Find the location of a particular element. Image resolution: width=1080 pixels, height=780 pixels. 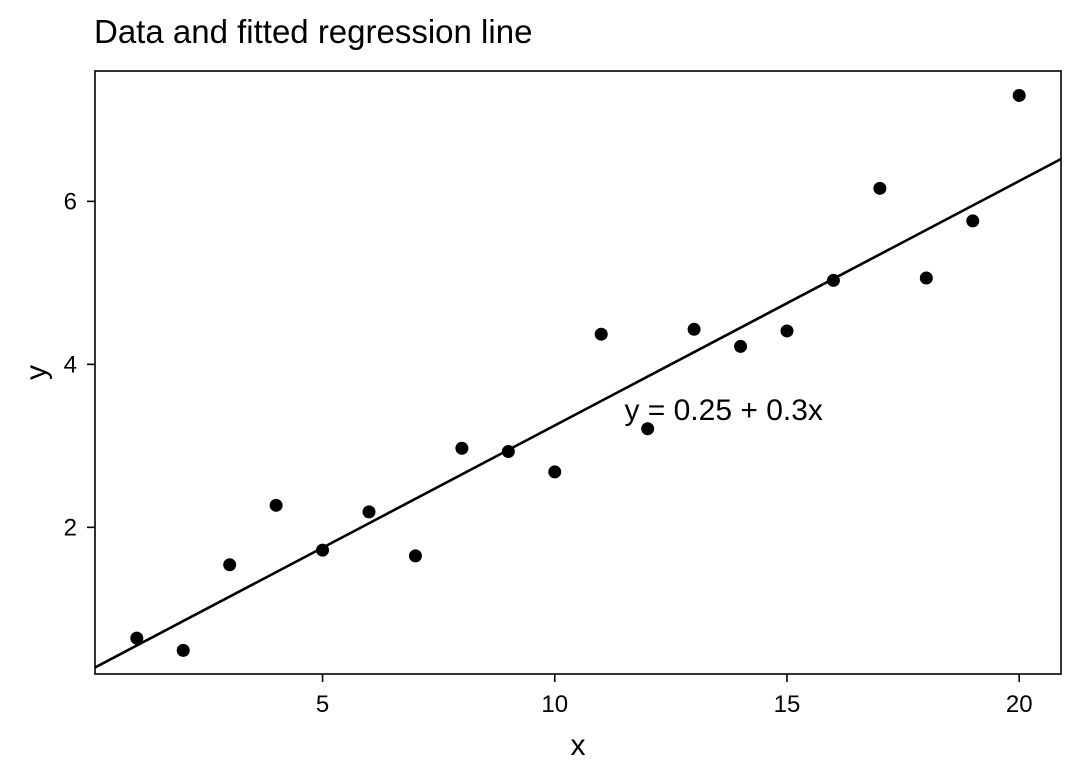

y-tick-label: 6 is located at coordinates (70, 201).